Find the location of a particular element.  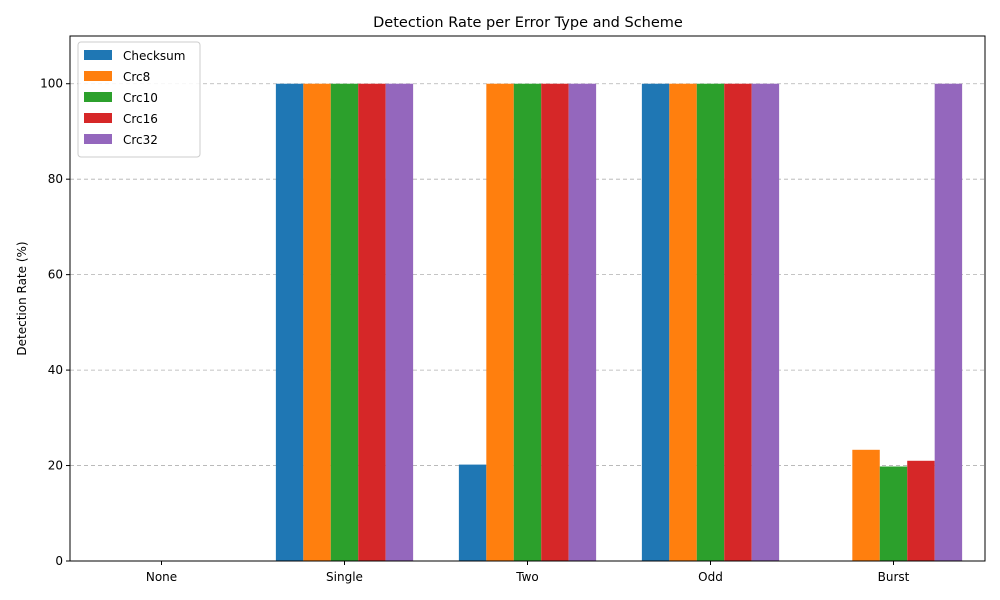

x-tick-label: Odd is located at coordinates (710, 577).